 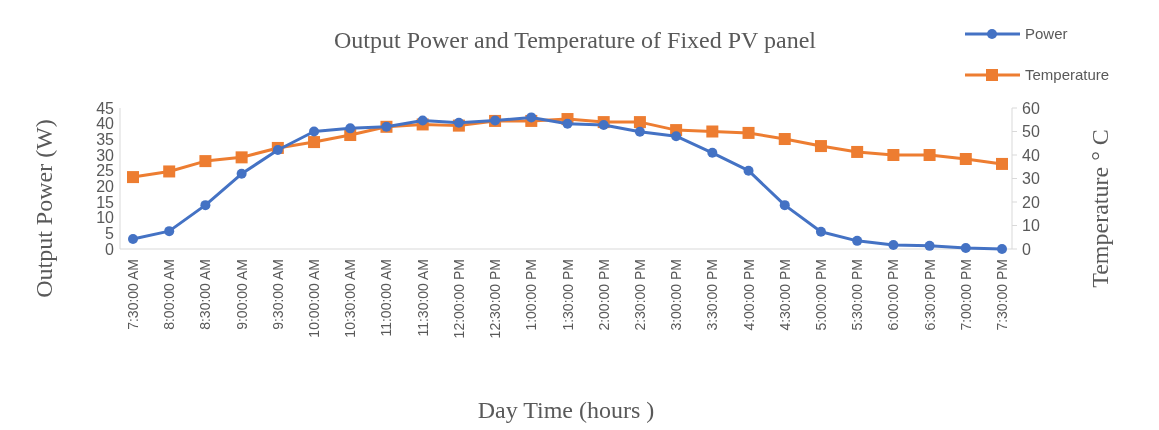 I want to click on y2-tick-label: 30, so click(x=1031, y=179).